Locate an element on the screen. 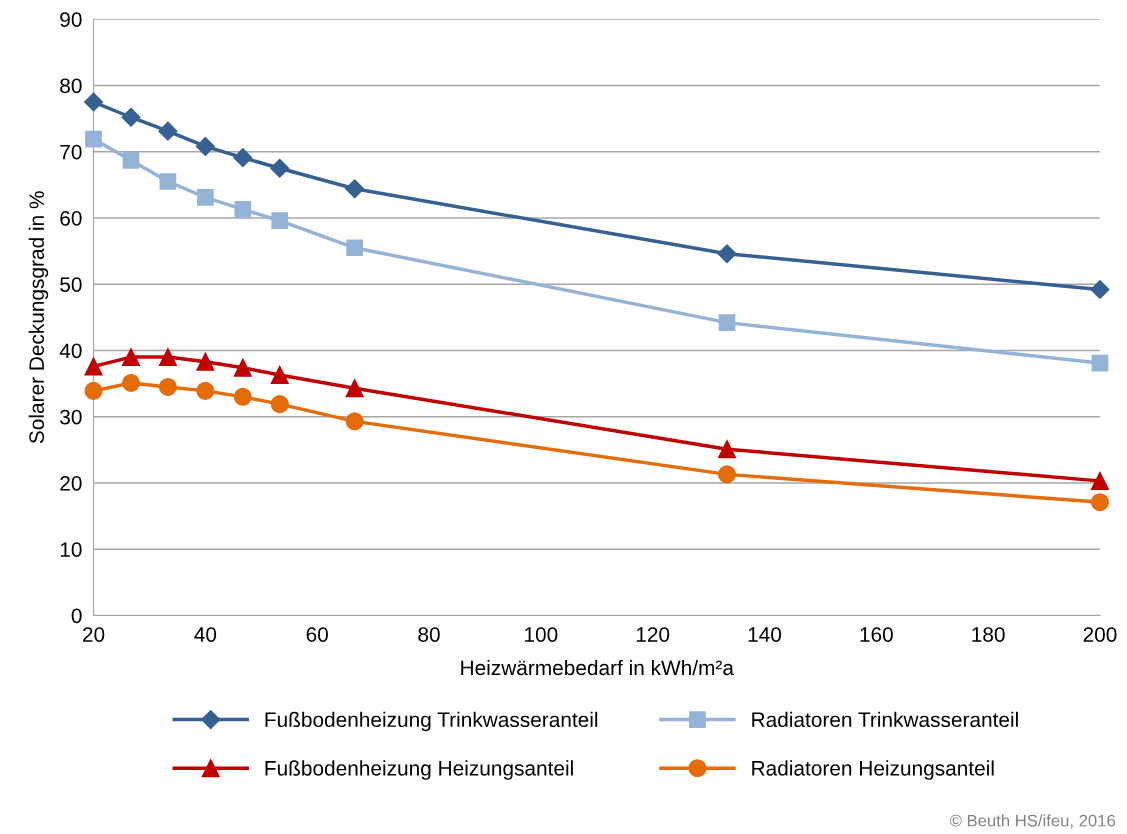  y-tick-label: 30 is located at coordinates (71, 417).